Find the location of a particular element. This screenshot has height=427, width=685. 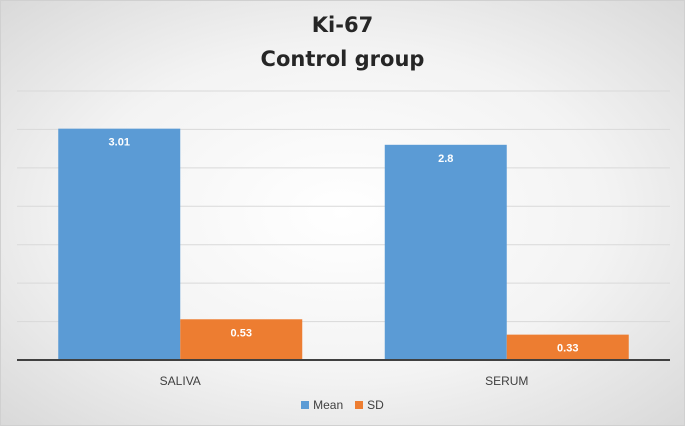

legend-swatch-mean is located at coordinates (305, 405).